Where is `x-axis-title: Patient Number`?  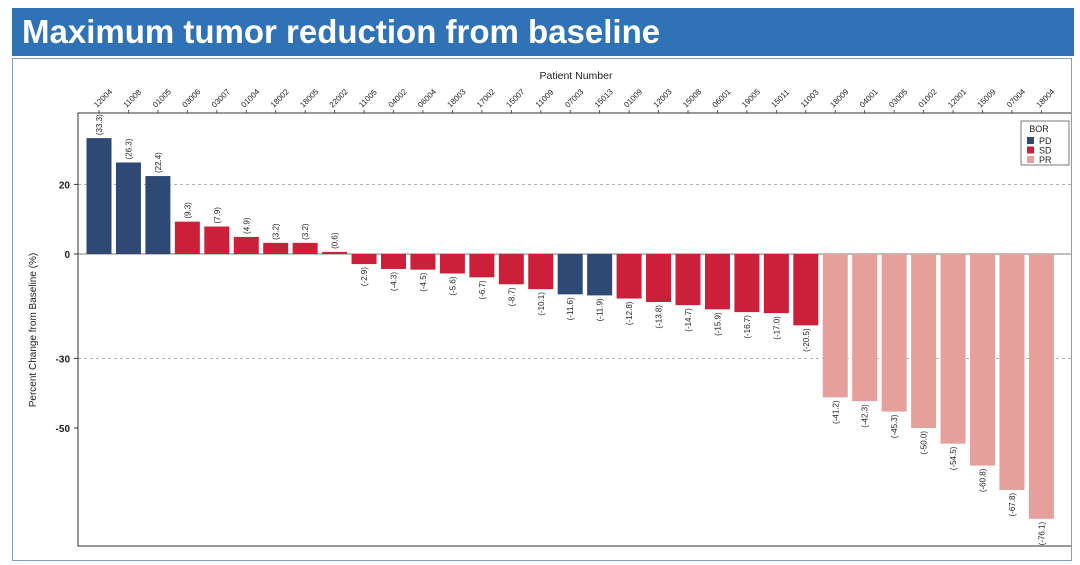 x-axis-title: Patient Number is located at coordinates (576, 76).